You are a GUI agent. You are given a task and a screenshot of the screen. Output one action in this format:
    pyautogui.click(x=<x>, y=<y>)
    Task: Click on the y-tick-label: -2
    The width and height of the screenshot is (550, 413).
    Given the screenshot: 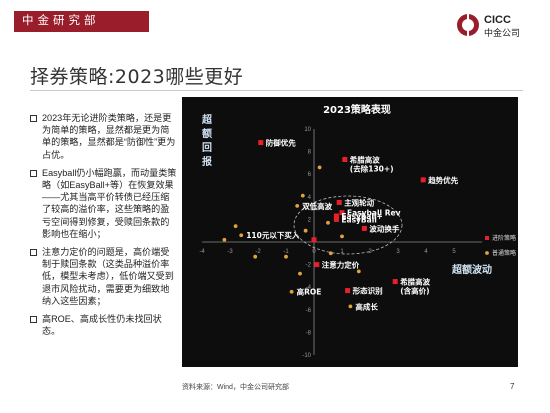 What is the action you would take?
    pyautogui.click(x=309, y=266)
    